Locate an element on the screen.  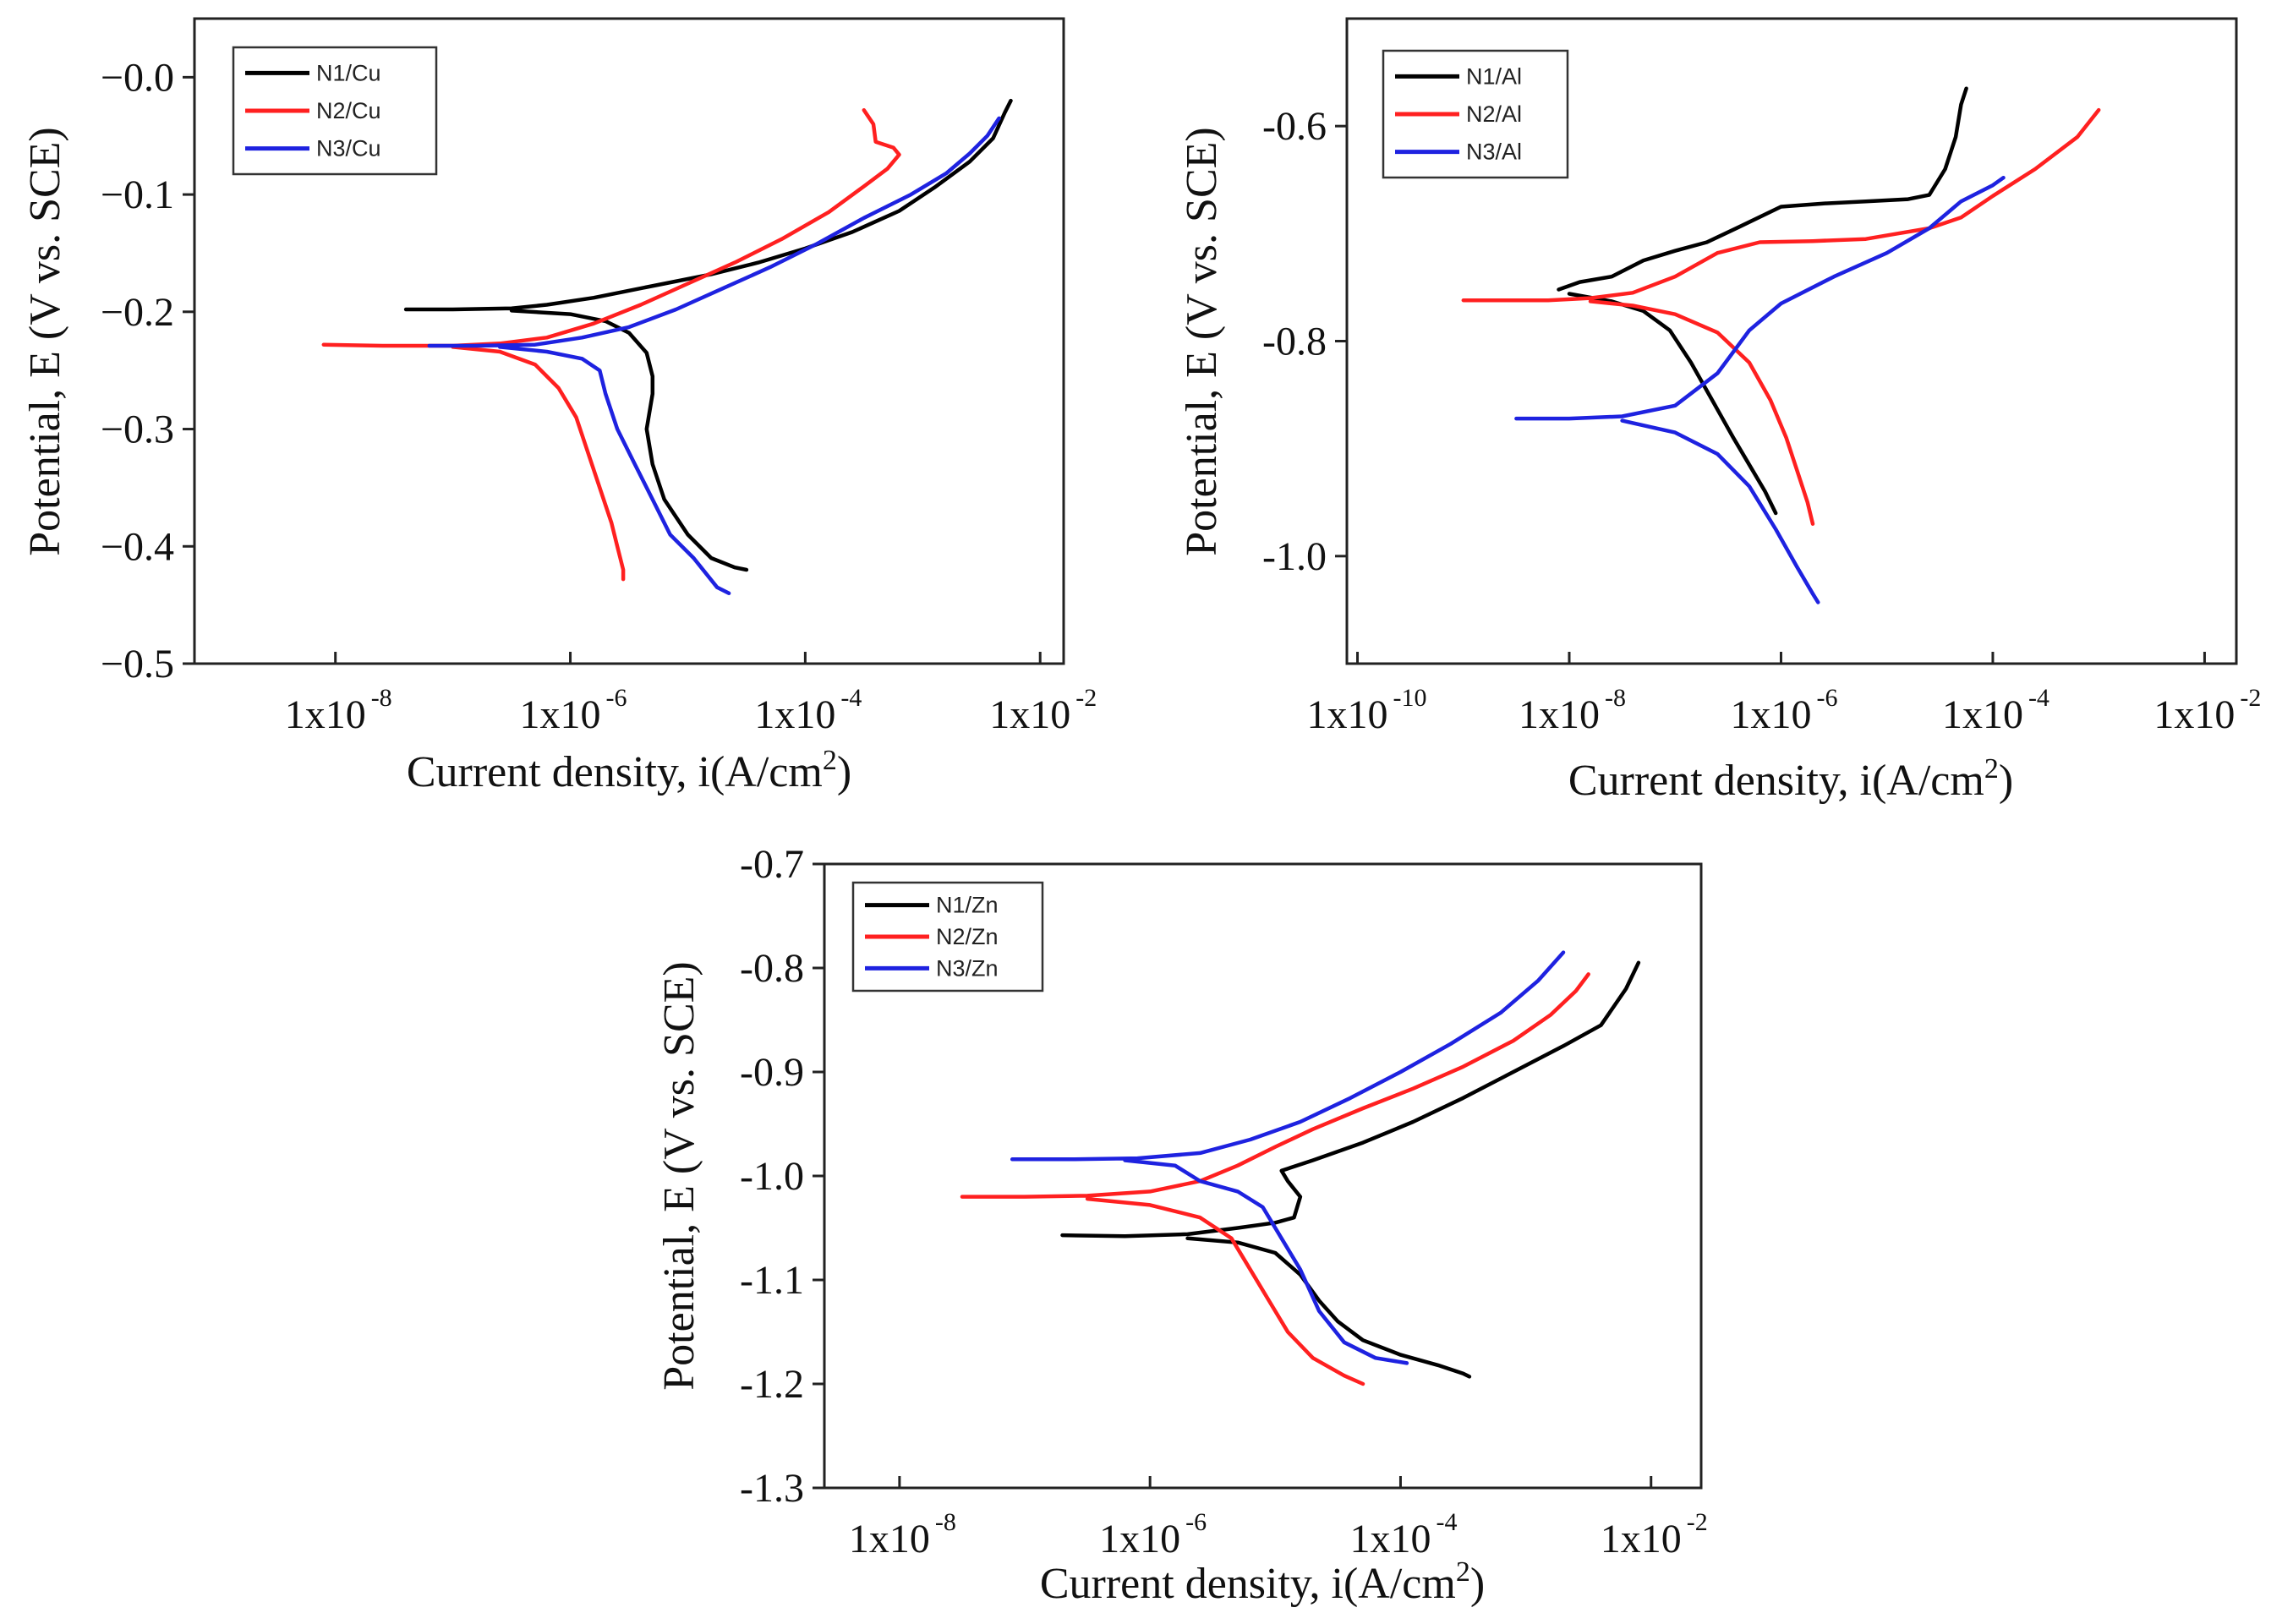
series-line-n2-zn is located at coordinates (1275, 1179).